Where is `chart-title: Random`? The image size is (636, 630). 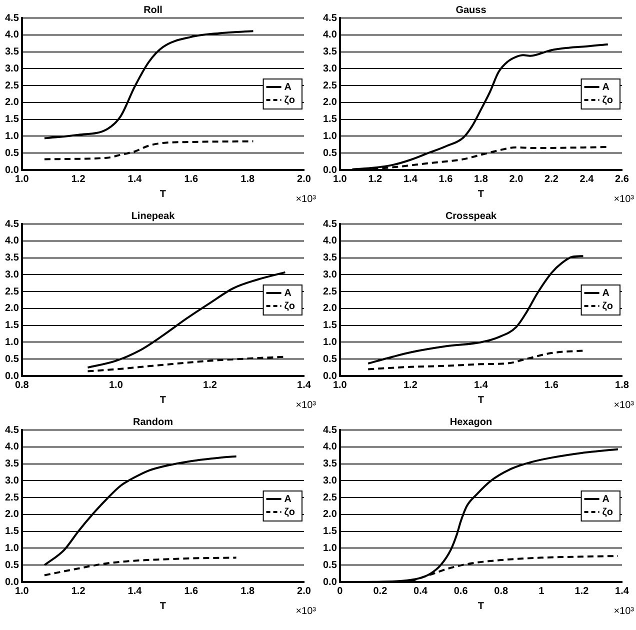 chart-title: Random is located at coordinates (153, 422).